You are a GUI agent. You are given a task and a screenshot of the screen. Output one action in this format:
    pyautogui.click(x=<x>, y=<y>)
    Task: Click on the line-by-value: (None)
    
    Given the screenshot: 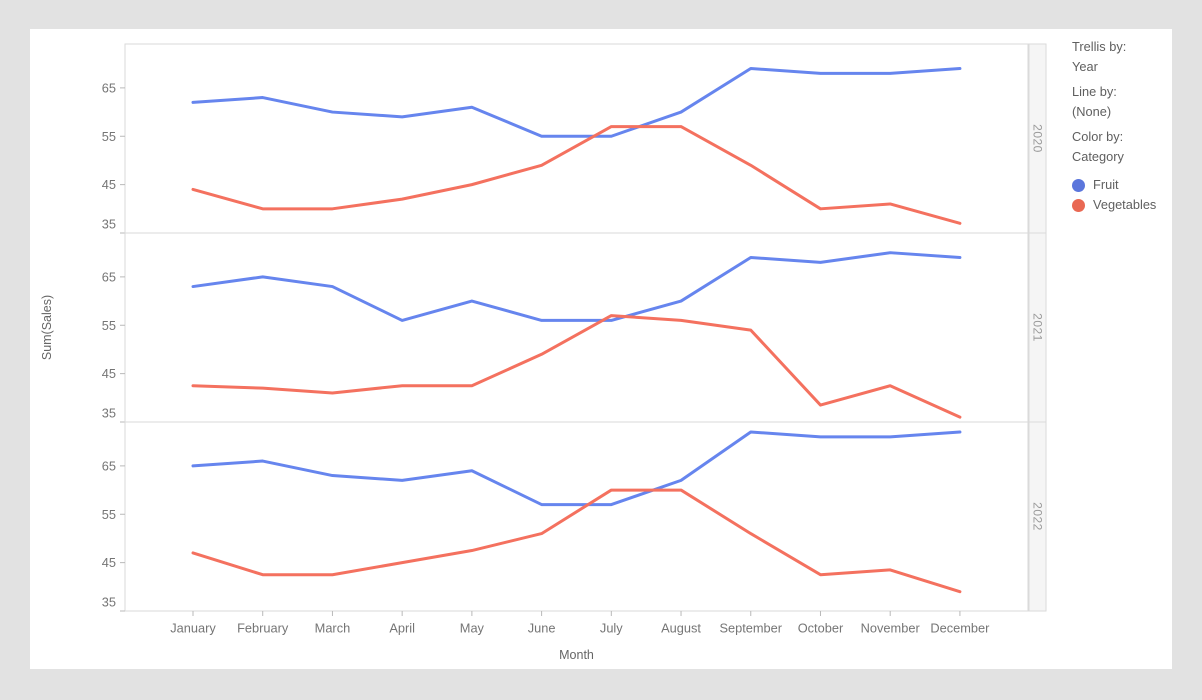 What is the action you would take?
    pyautogui.click(x=1092, y=111)
    